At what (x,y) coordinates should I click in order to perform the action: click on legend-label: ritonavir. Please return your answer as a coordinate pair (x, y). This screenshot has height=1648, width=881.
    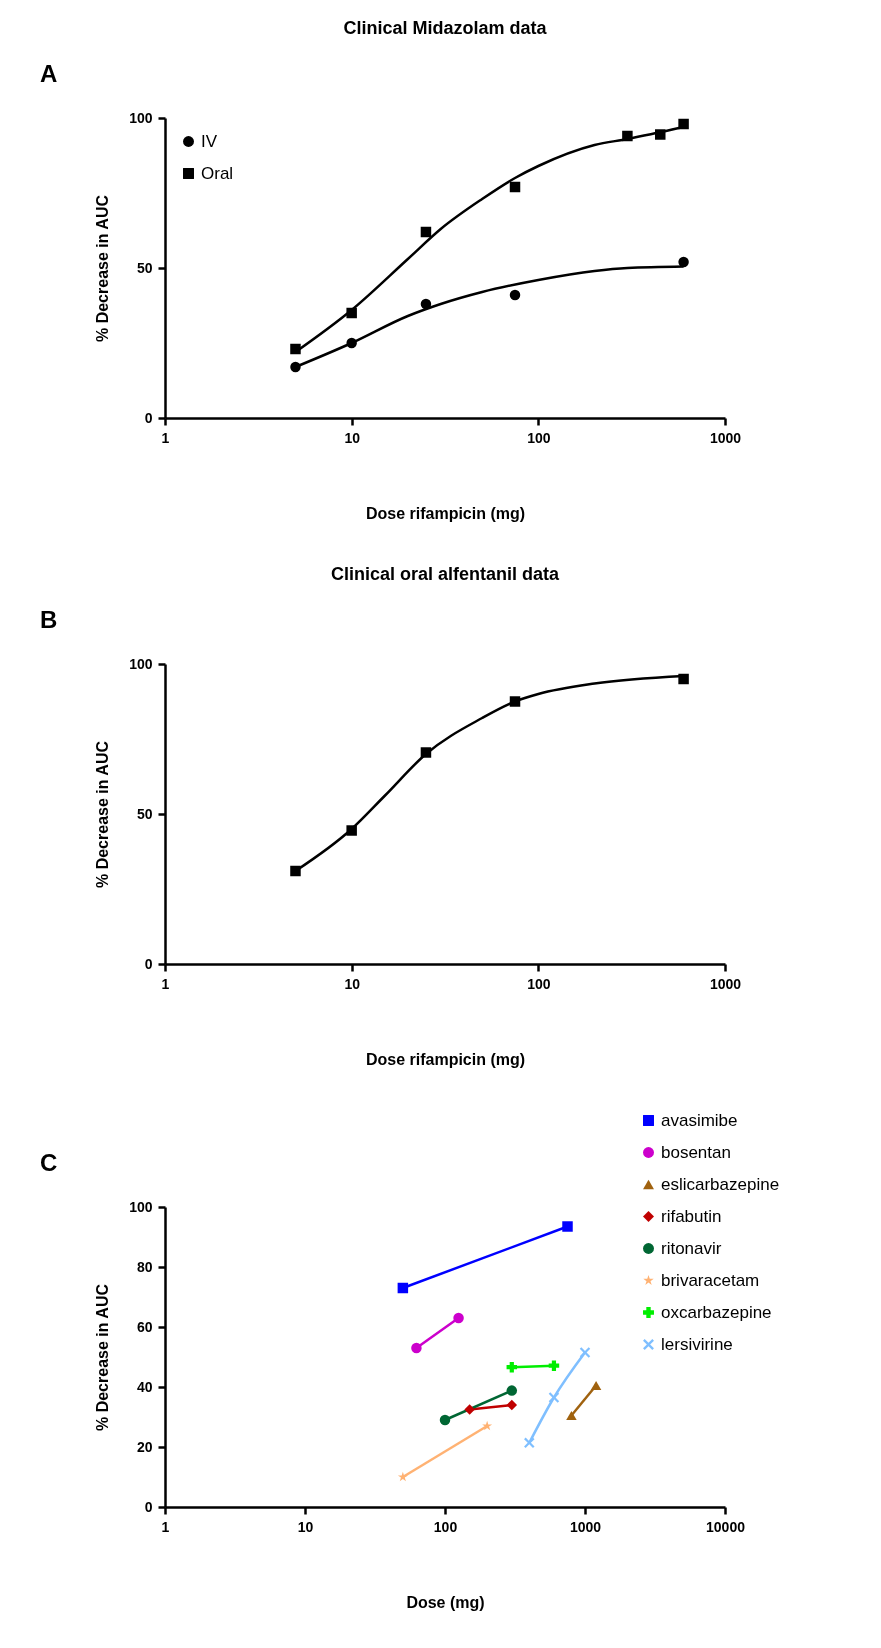
    Looking at the image, I should click on (691, 1248).